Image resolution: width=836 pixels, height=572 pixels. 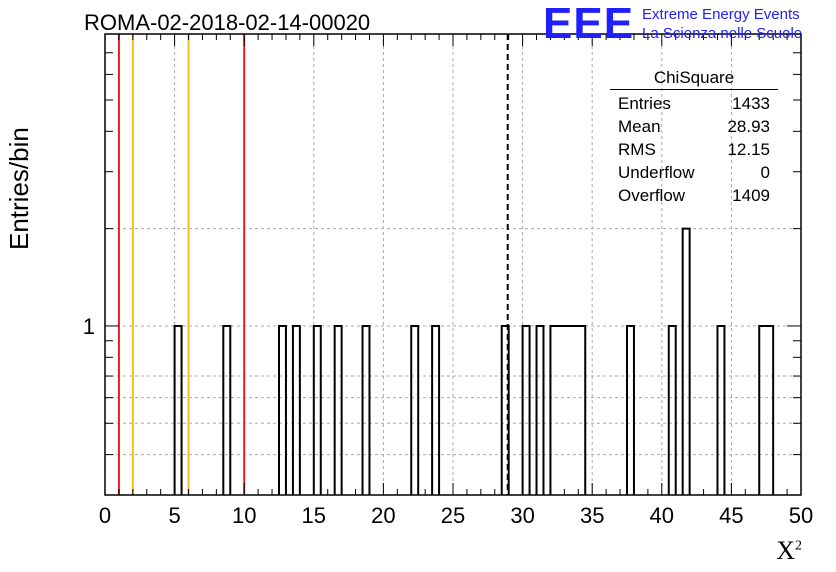 I want to click on stats-value: 28.93, so click(x=748, y=126).